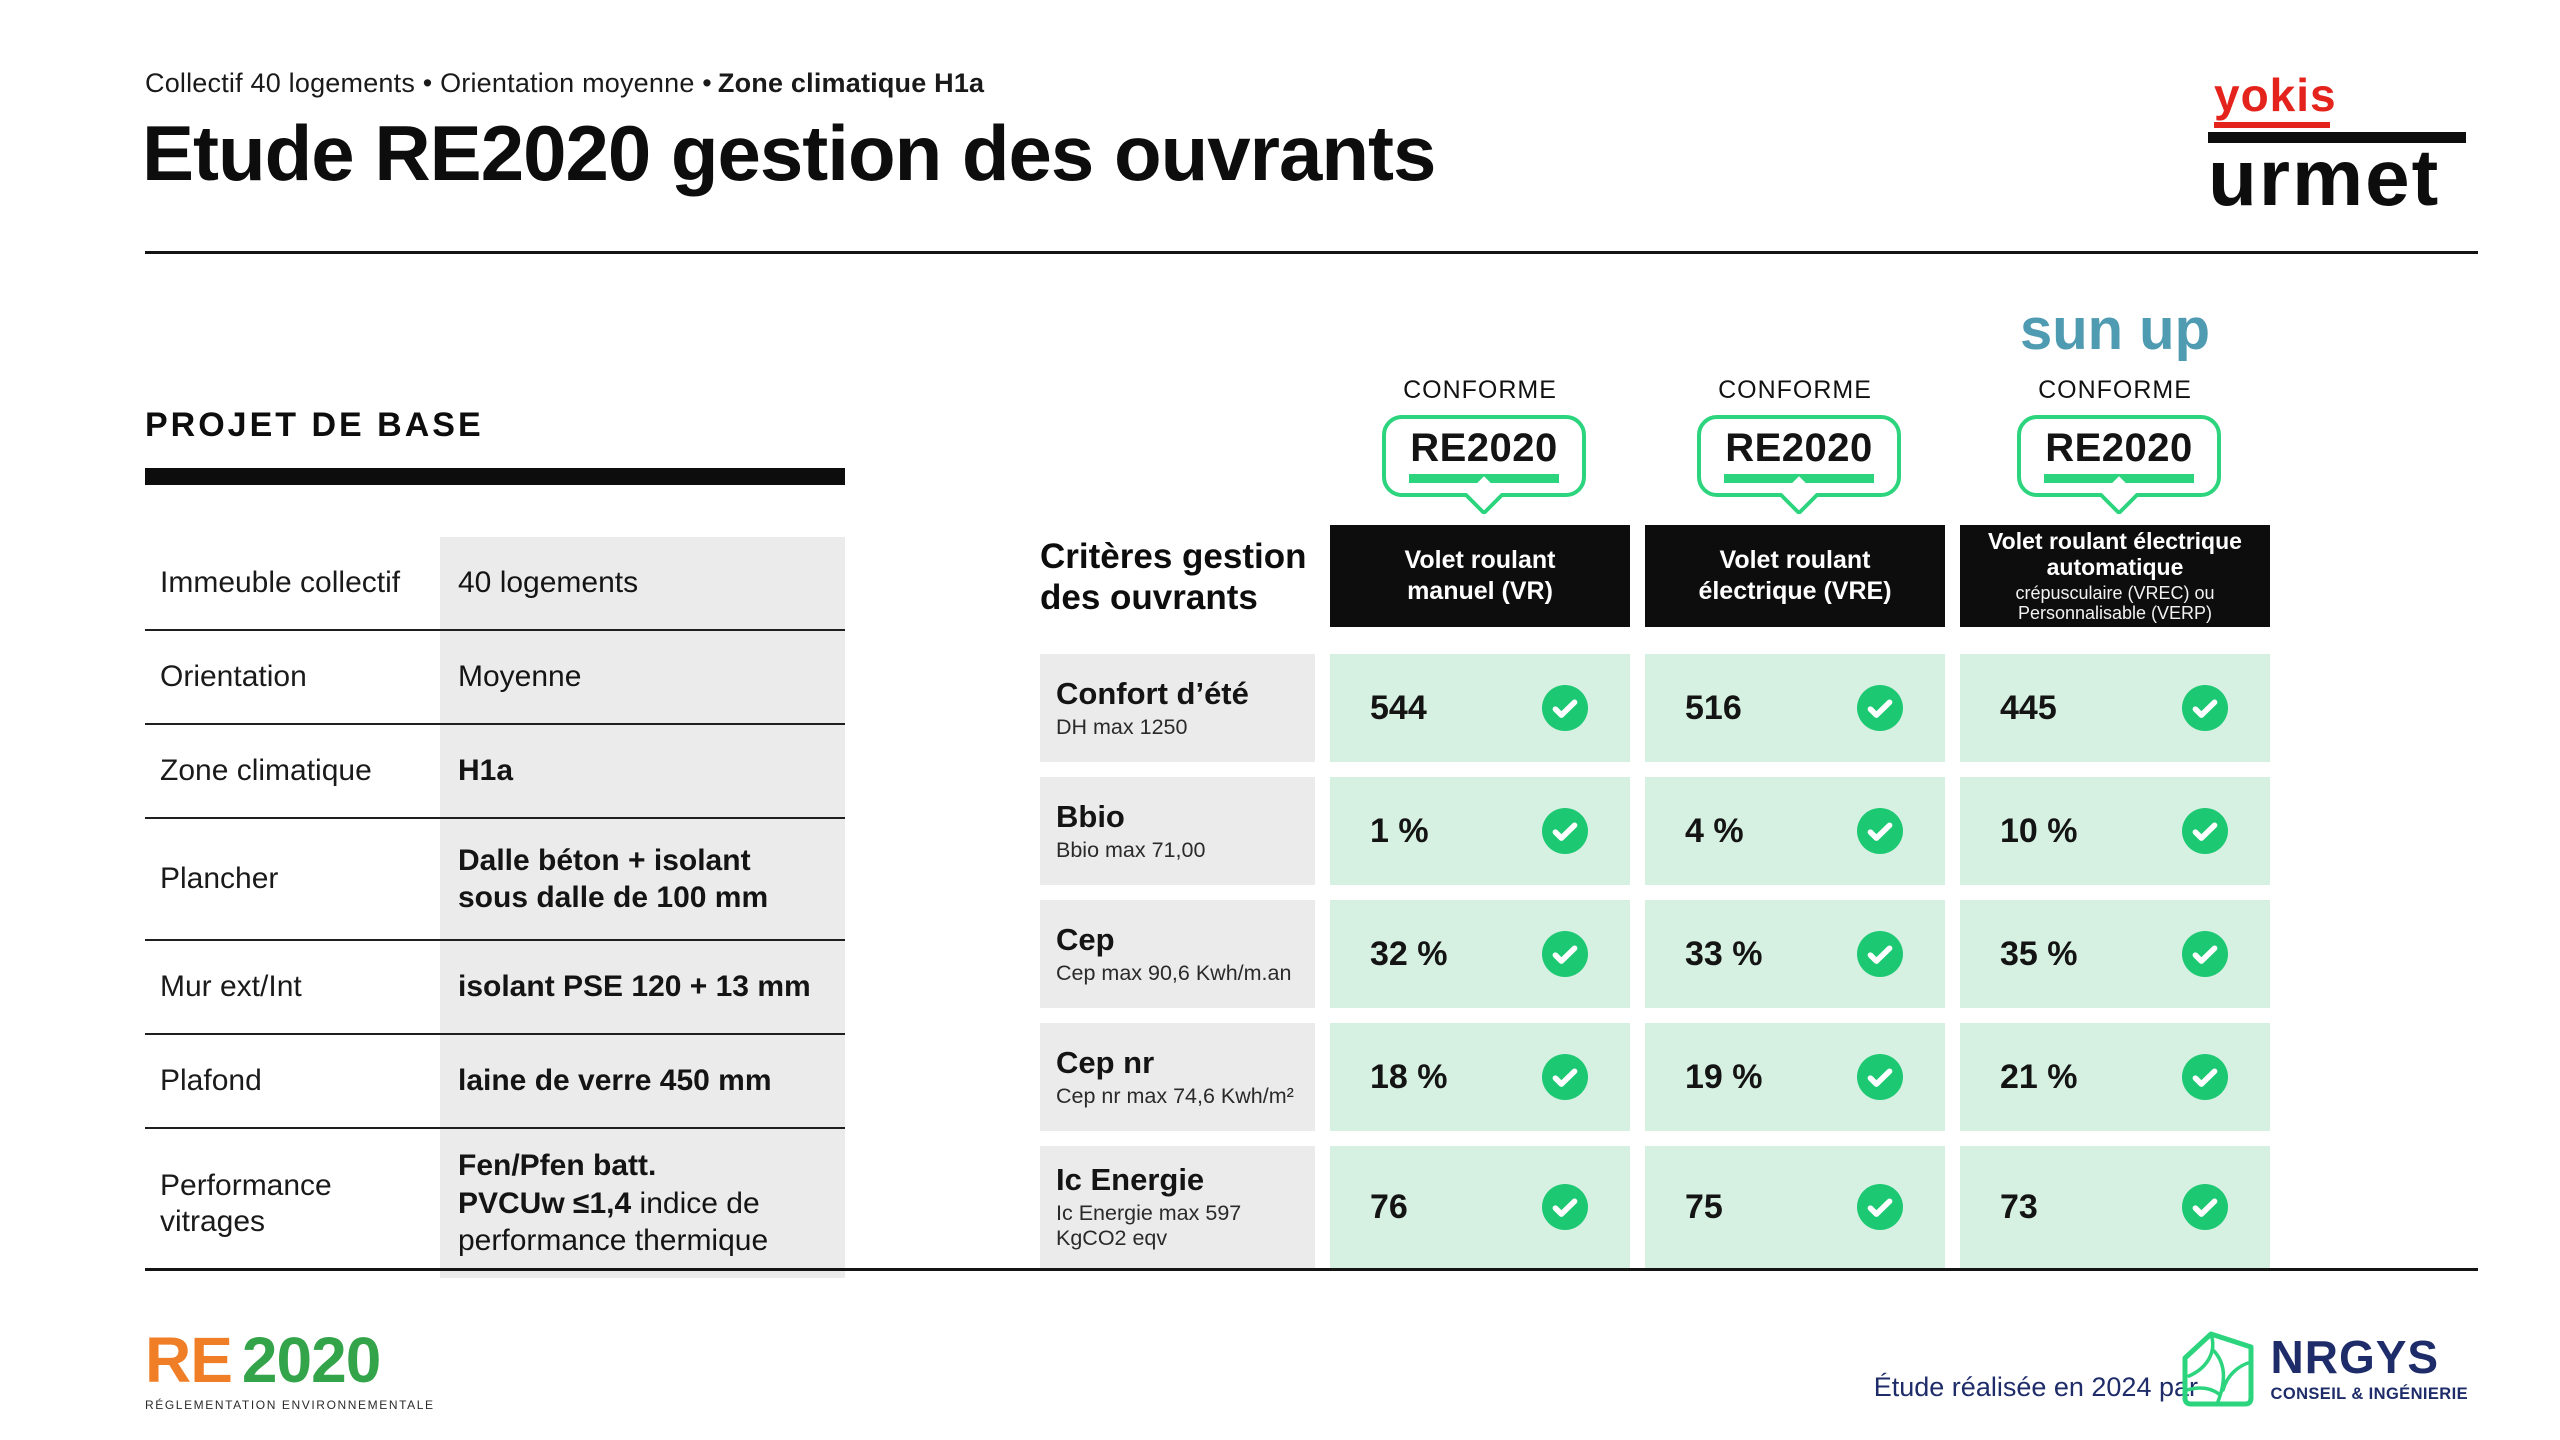 The width and height of the screenshot is (2560, 1440). Describe the element at coordinates (2019, 1206) in the screenshot. I see `value-text: 73` at that location.